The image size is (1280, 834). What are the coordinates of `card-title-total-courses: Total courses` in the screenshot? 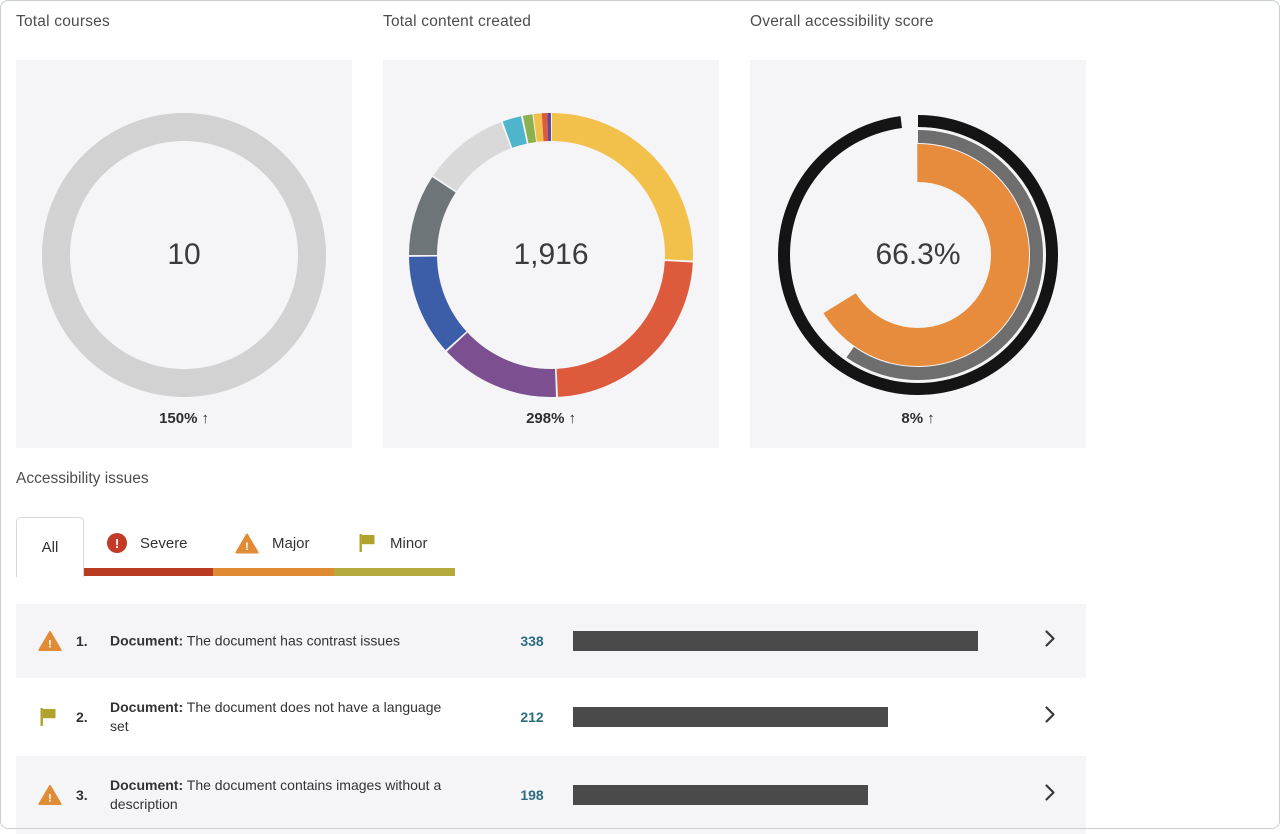 It's located at (63, 21).